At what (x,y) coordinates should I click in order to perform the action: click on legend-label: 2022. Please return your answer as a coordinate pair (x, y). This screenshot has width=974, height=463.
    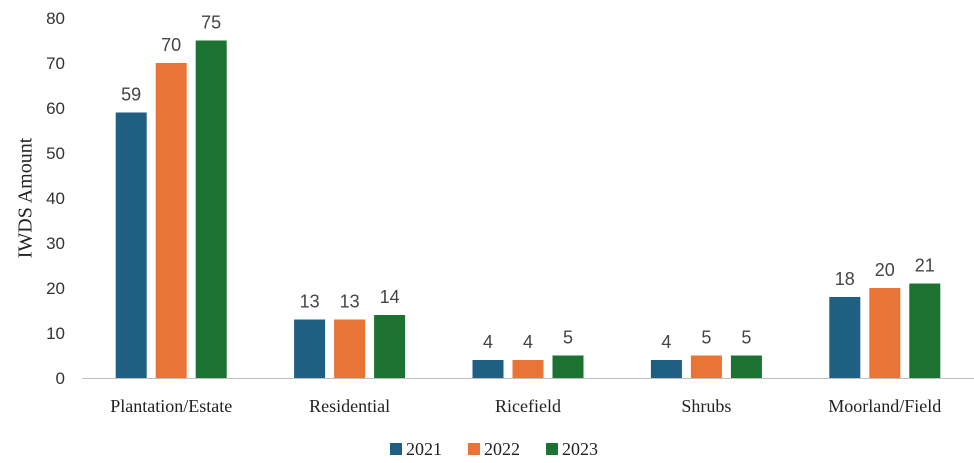
    Looking at the image, I should click on (502, 449).